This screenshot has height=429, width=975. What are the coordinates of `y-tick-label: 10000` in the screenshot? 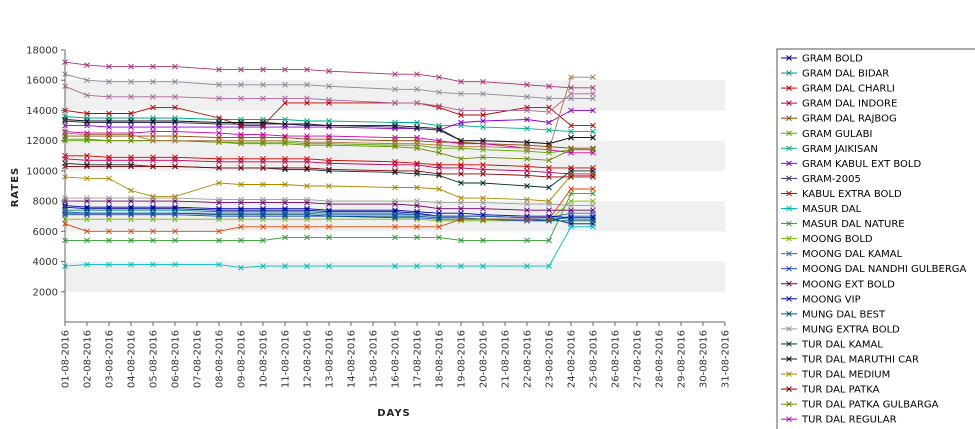 It's located at (42, 171).